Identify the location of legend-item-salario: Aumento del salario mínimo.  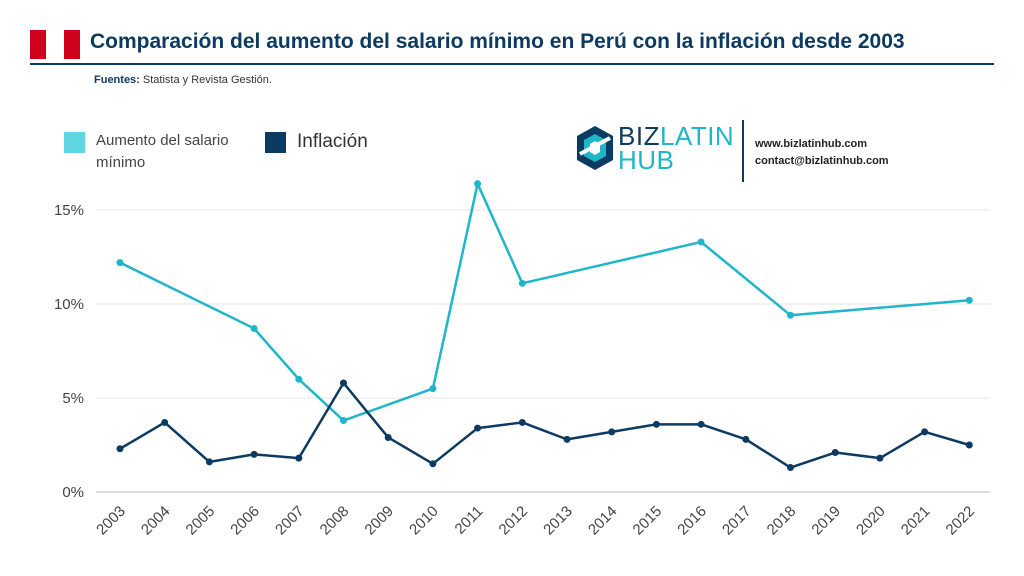
(165, 152).